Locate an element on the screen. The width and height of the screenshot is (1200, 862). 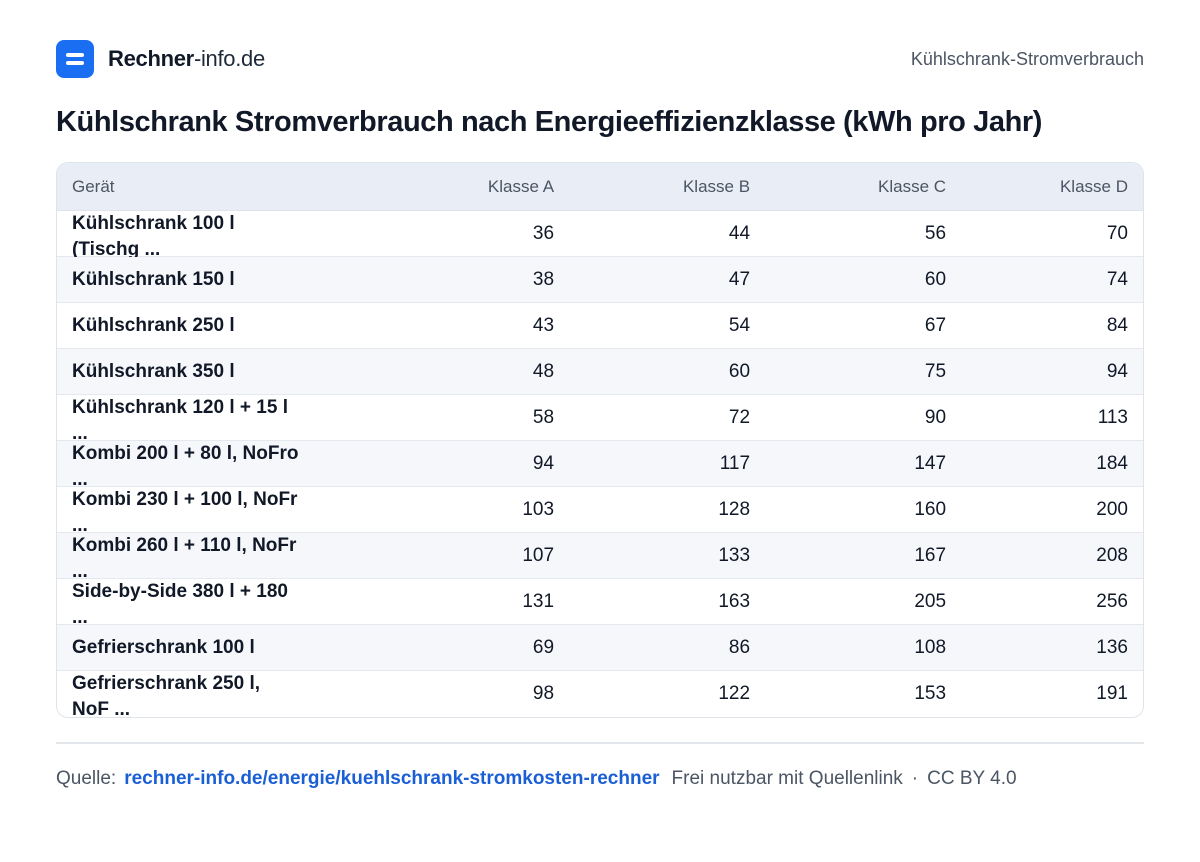
value-cell-klasse-d: 70 is located at coordinates (1117, 233).